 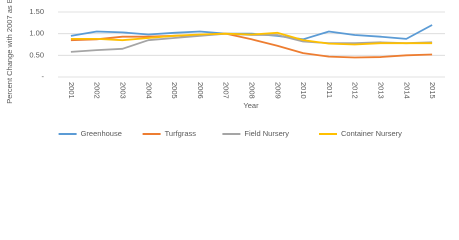 I want to click on x-tick-label: 2006, so click(x=200, y=90).